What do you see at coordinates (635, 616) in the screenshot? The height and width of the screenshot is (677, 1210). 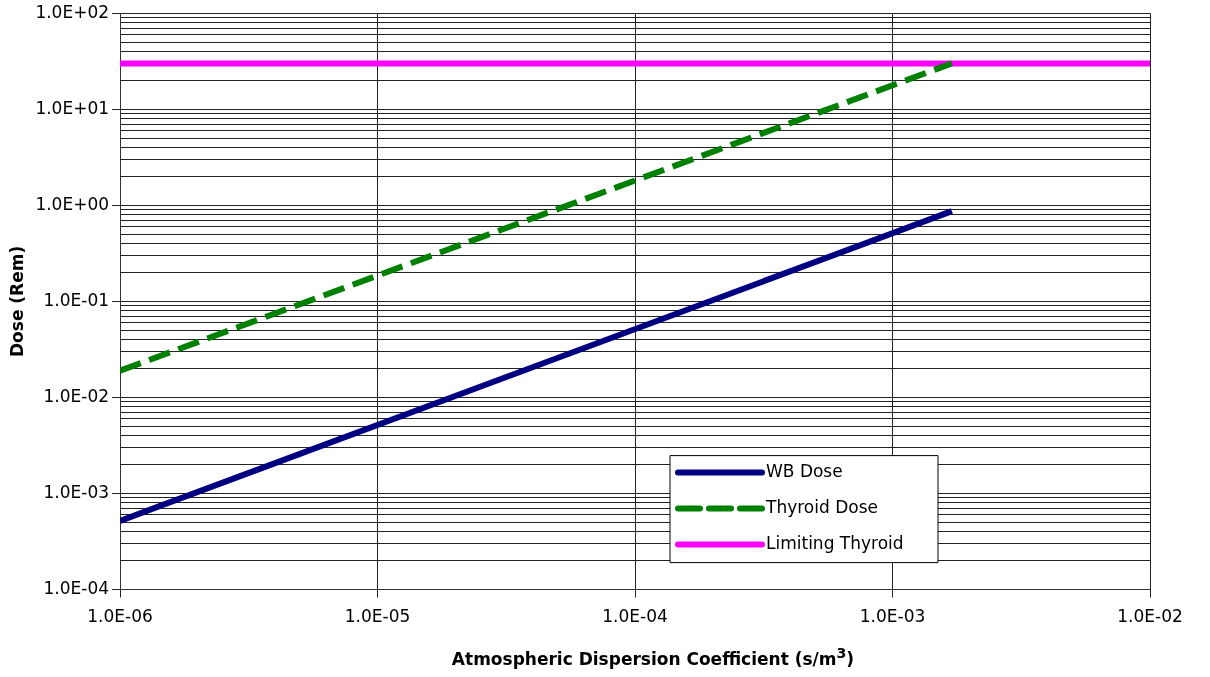 I see `x-tick-label: 1.0E-04` at bounding box center [635, 616].